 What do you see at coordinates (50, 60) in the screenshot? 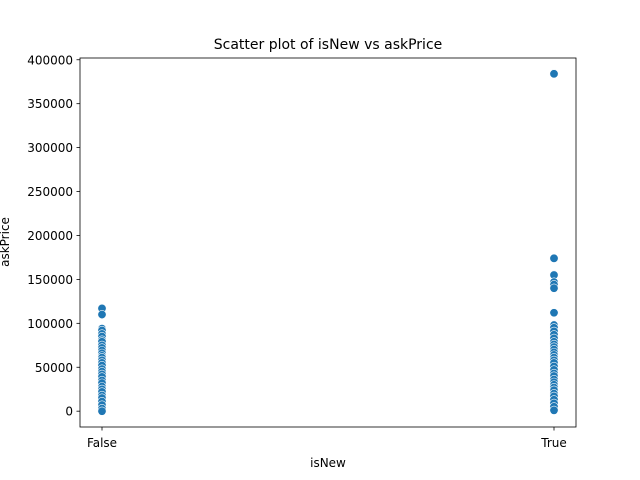
I see `y-tick-label: 400000` at bounding box center [50, 60].